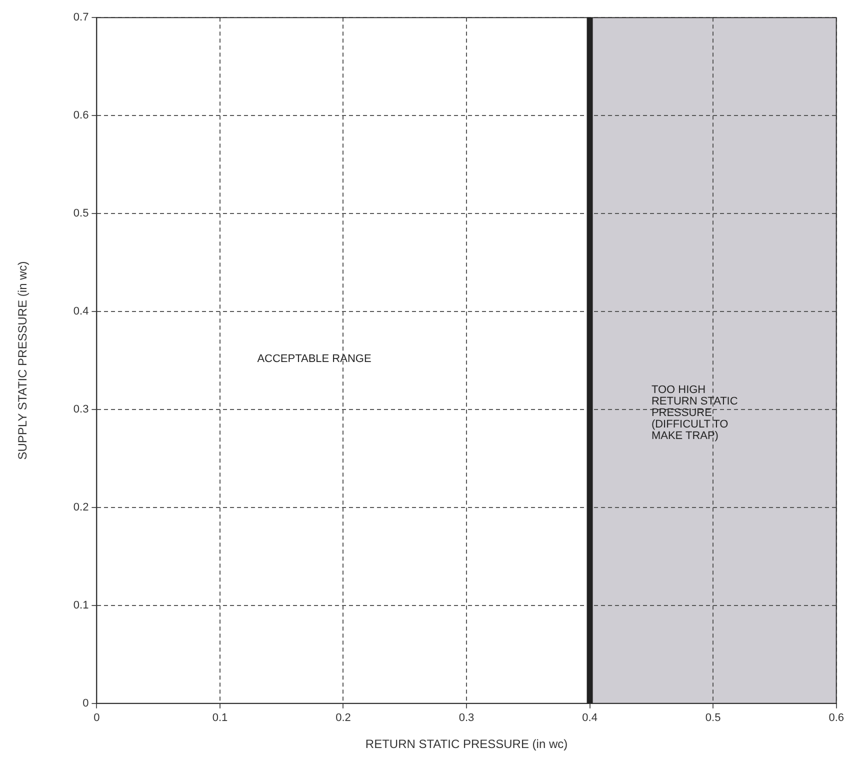 The height and width of the screenshot is (764, 855). Describe the element at coordinates (343, 718) in the screenshot. I see `x-tick-label: 0.2` at that location.